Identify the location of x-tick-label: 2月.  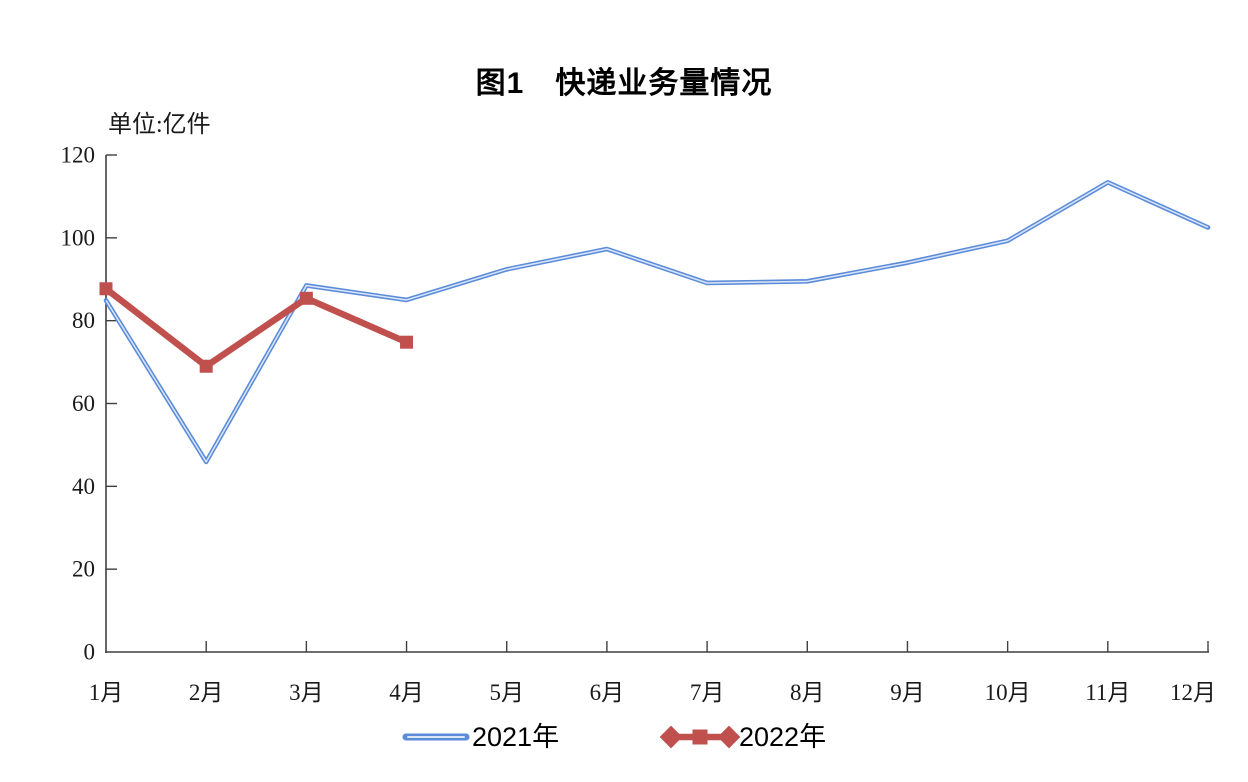
(206, 692).